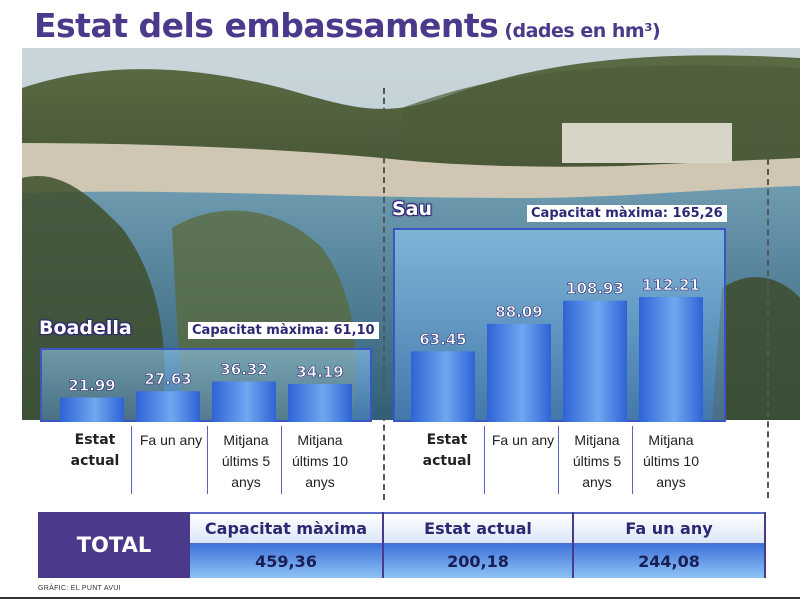 This screenshot has width=800, height=602. I want to click on chart-title: Estat dels embassaments (dades en hm³), so click(347, 25).